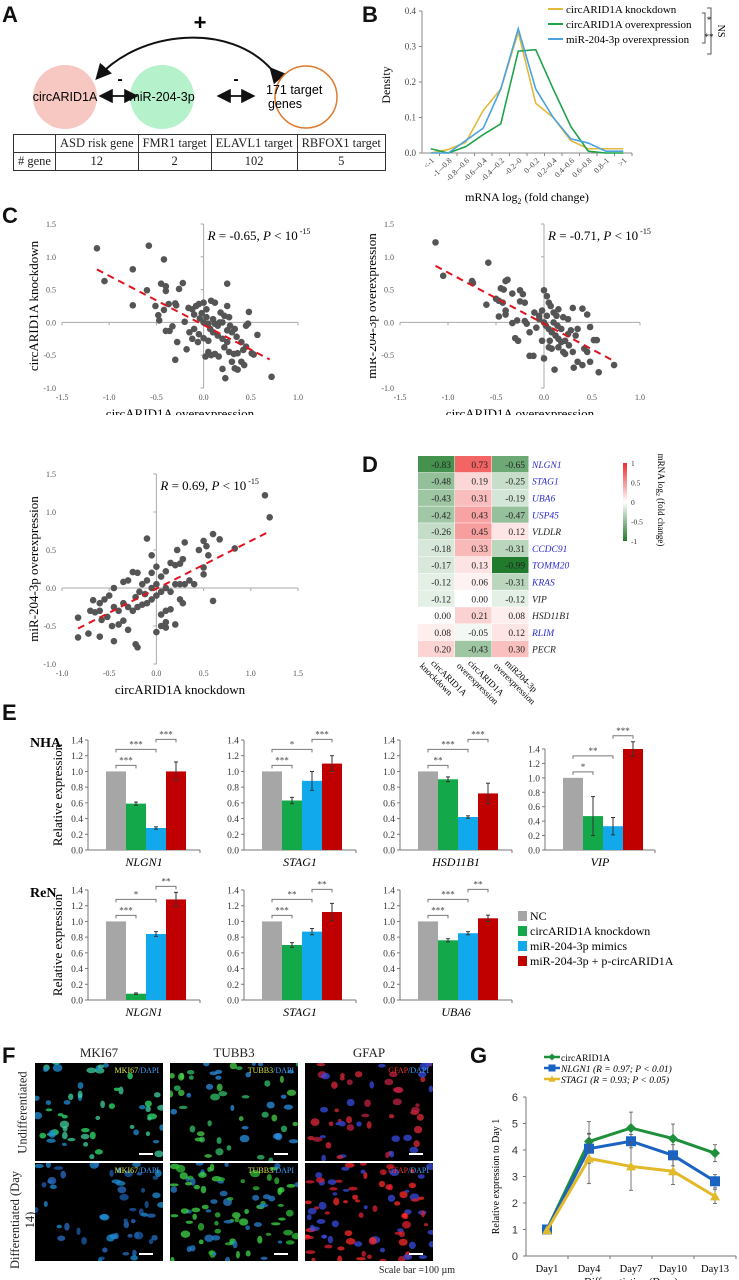 The width and height of the screenshot is (739, 1280). I want to click on significance-label: **, so click(293, 894).